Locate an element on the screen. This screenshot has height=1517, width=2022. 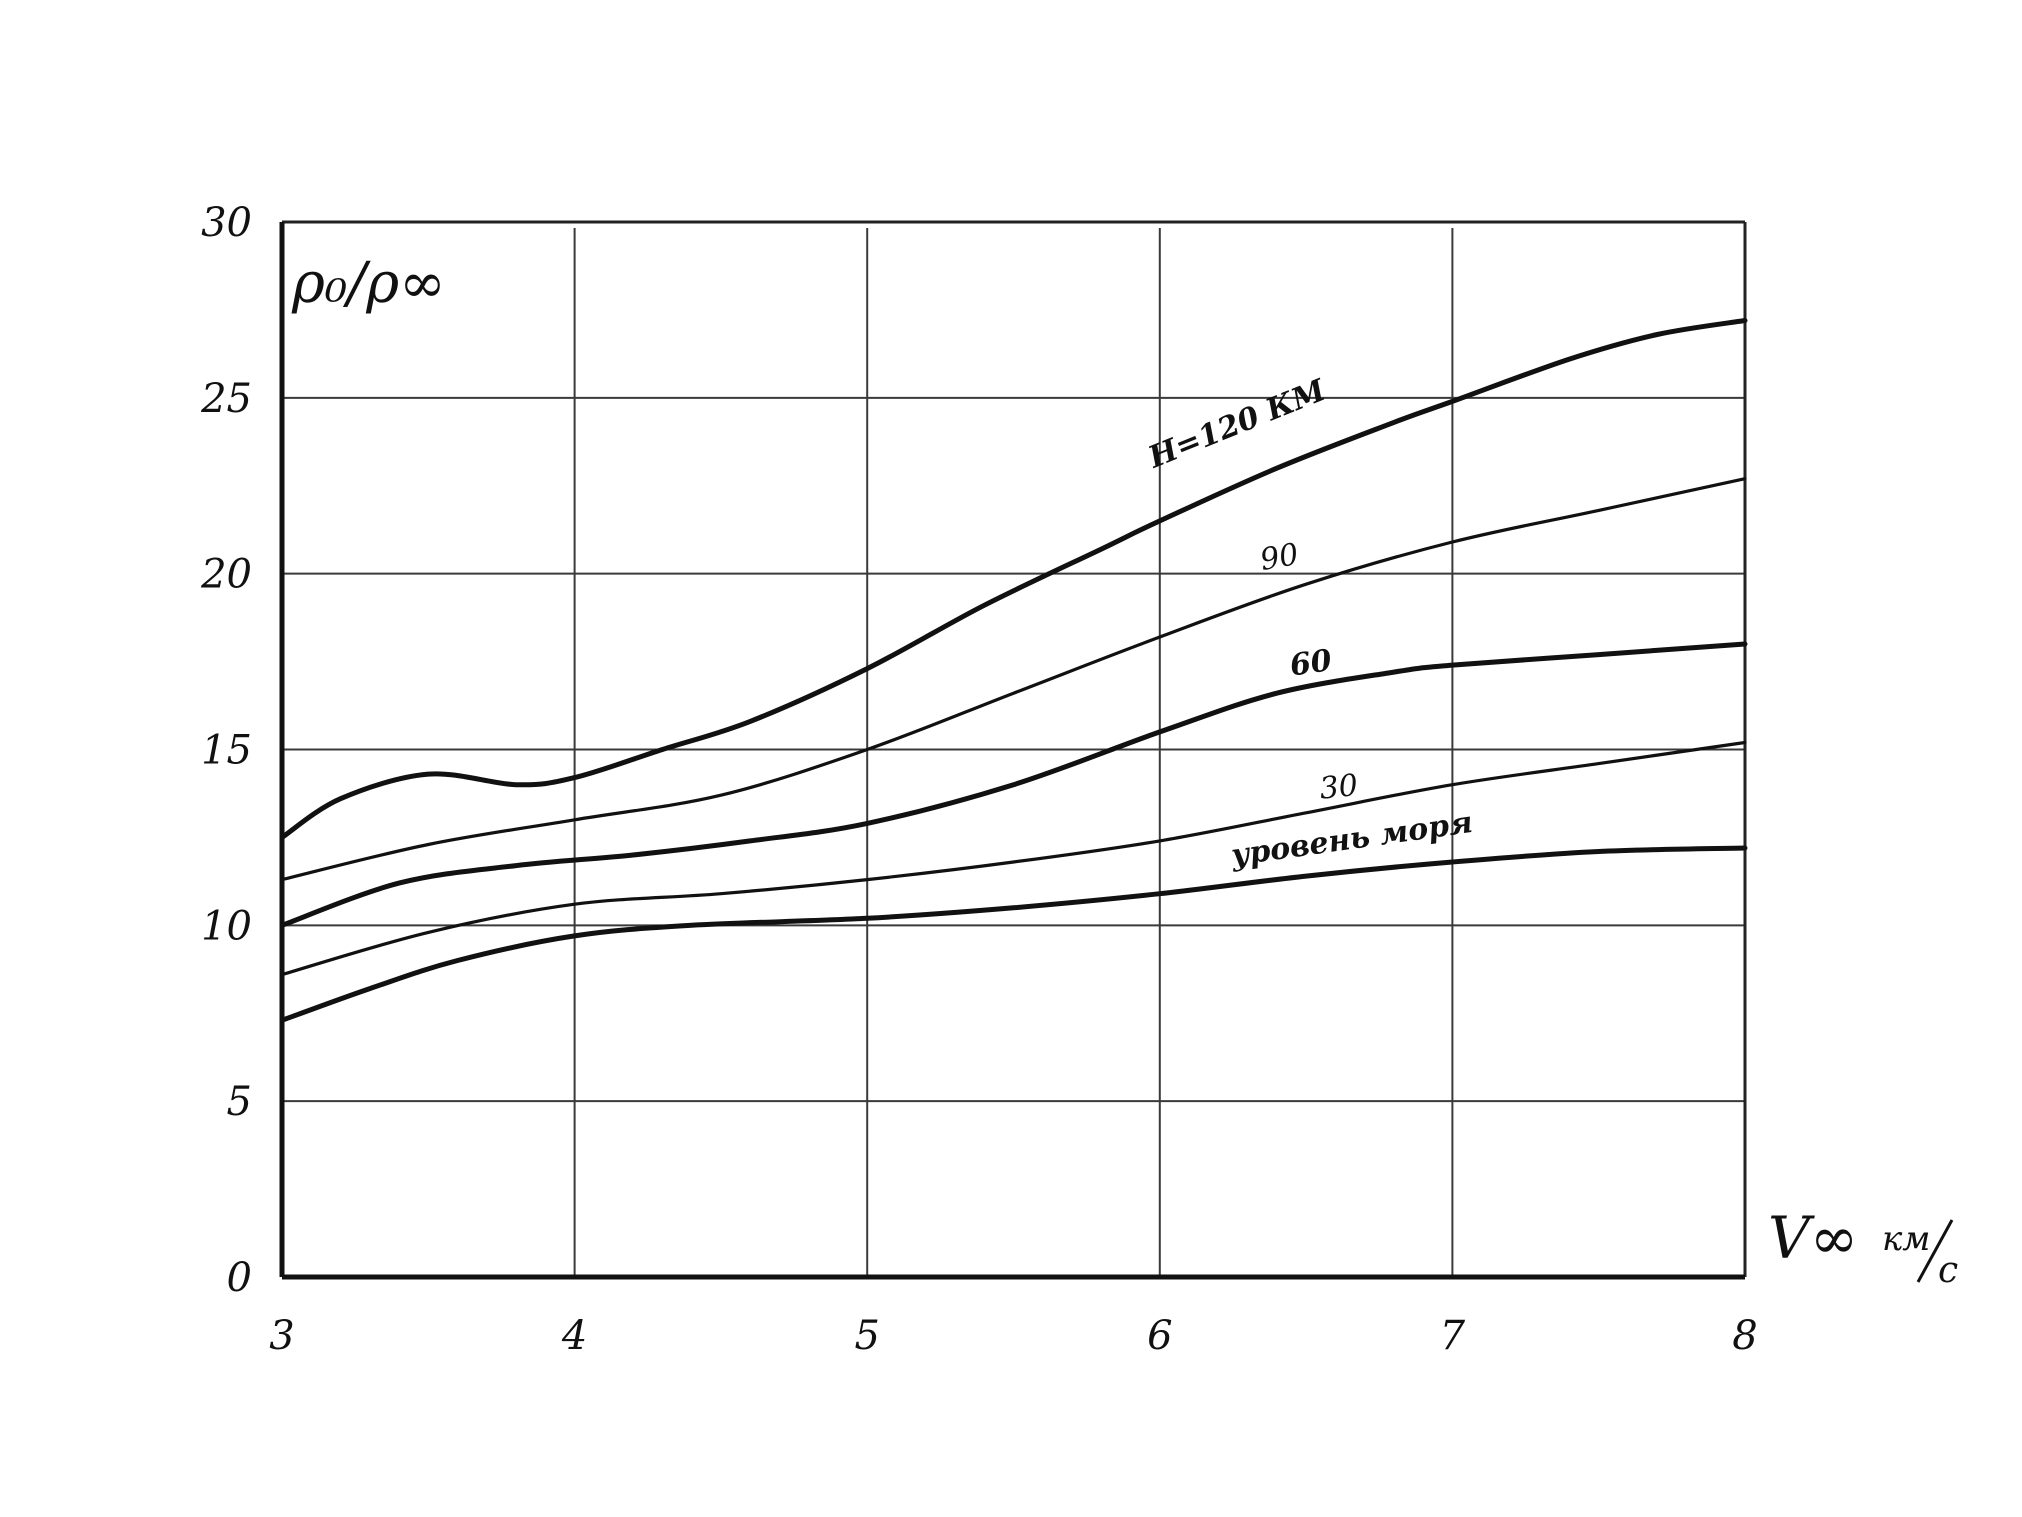
series-1-label: 90 is located at coordinates (1280, 557).